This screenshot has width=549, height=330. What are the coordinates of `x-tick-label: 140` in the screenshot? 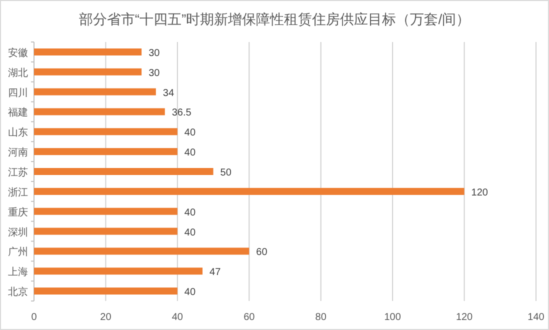 It's located at (536, 317).